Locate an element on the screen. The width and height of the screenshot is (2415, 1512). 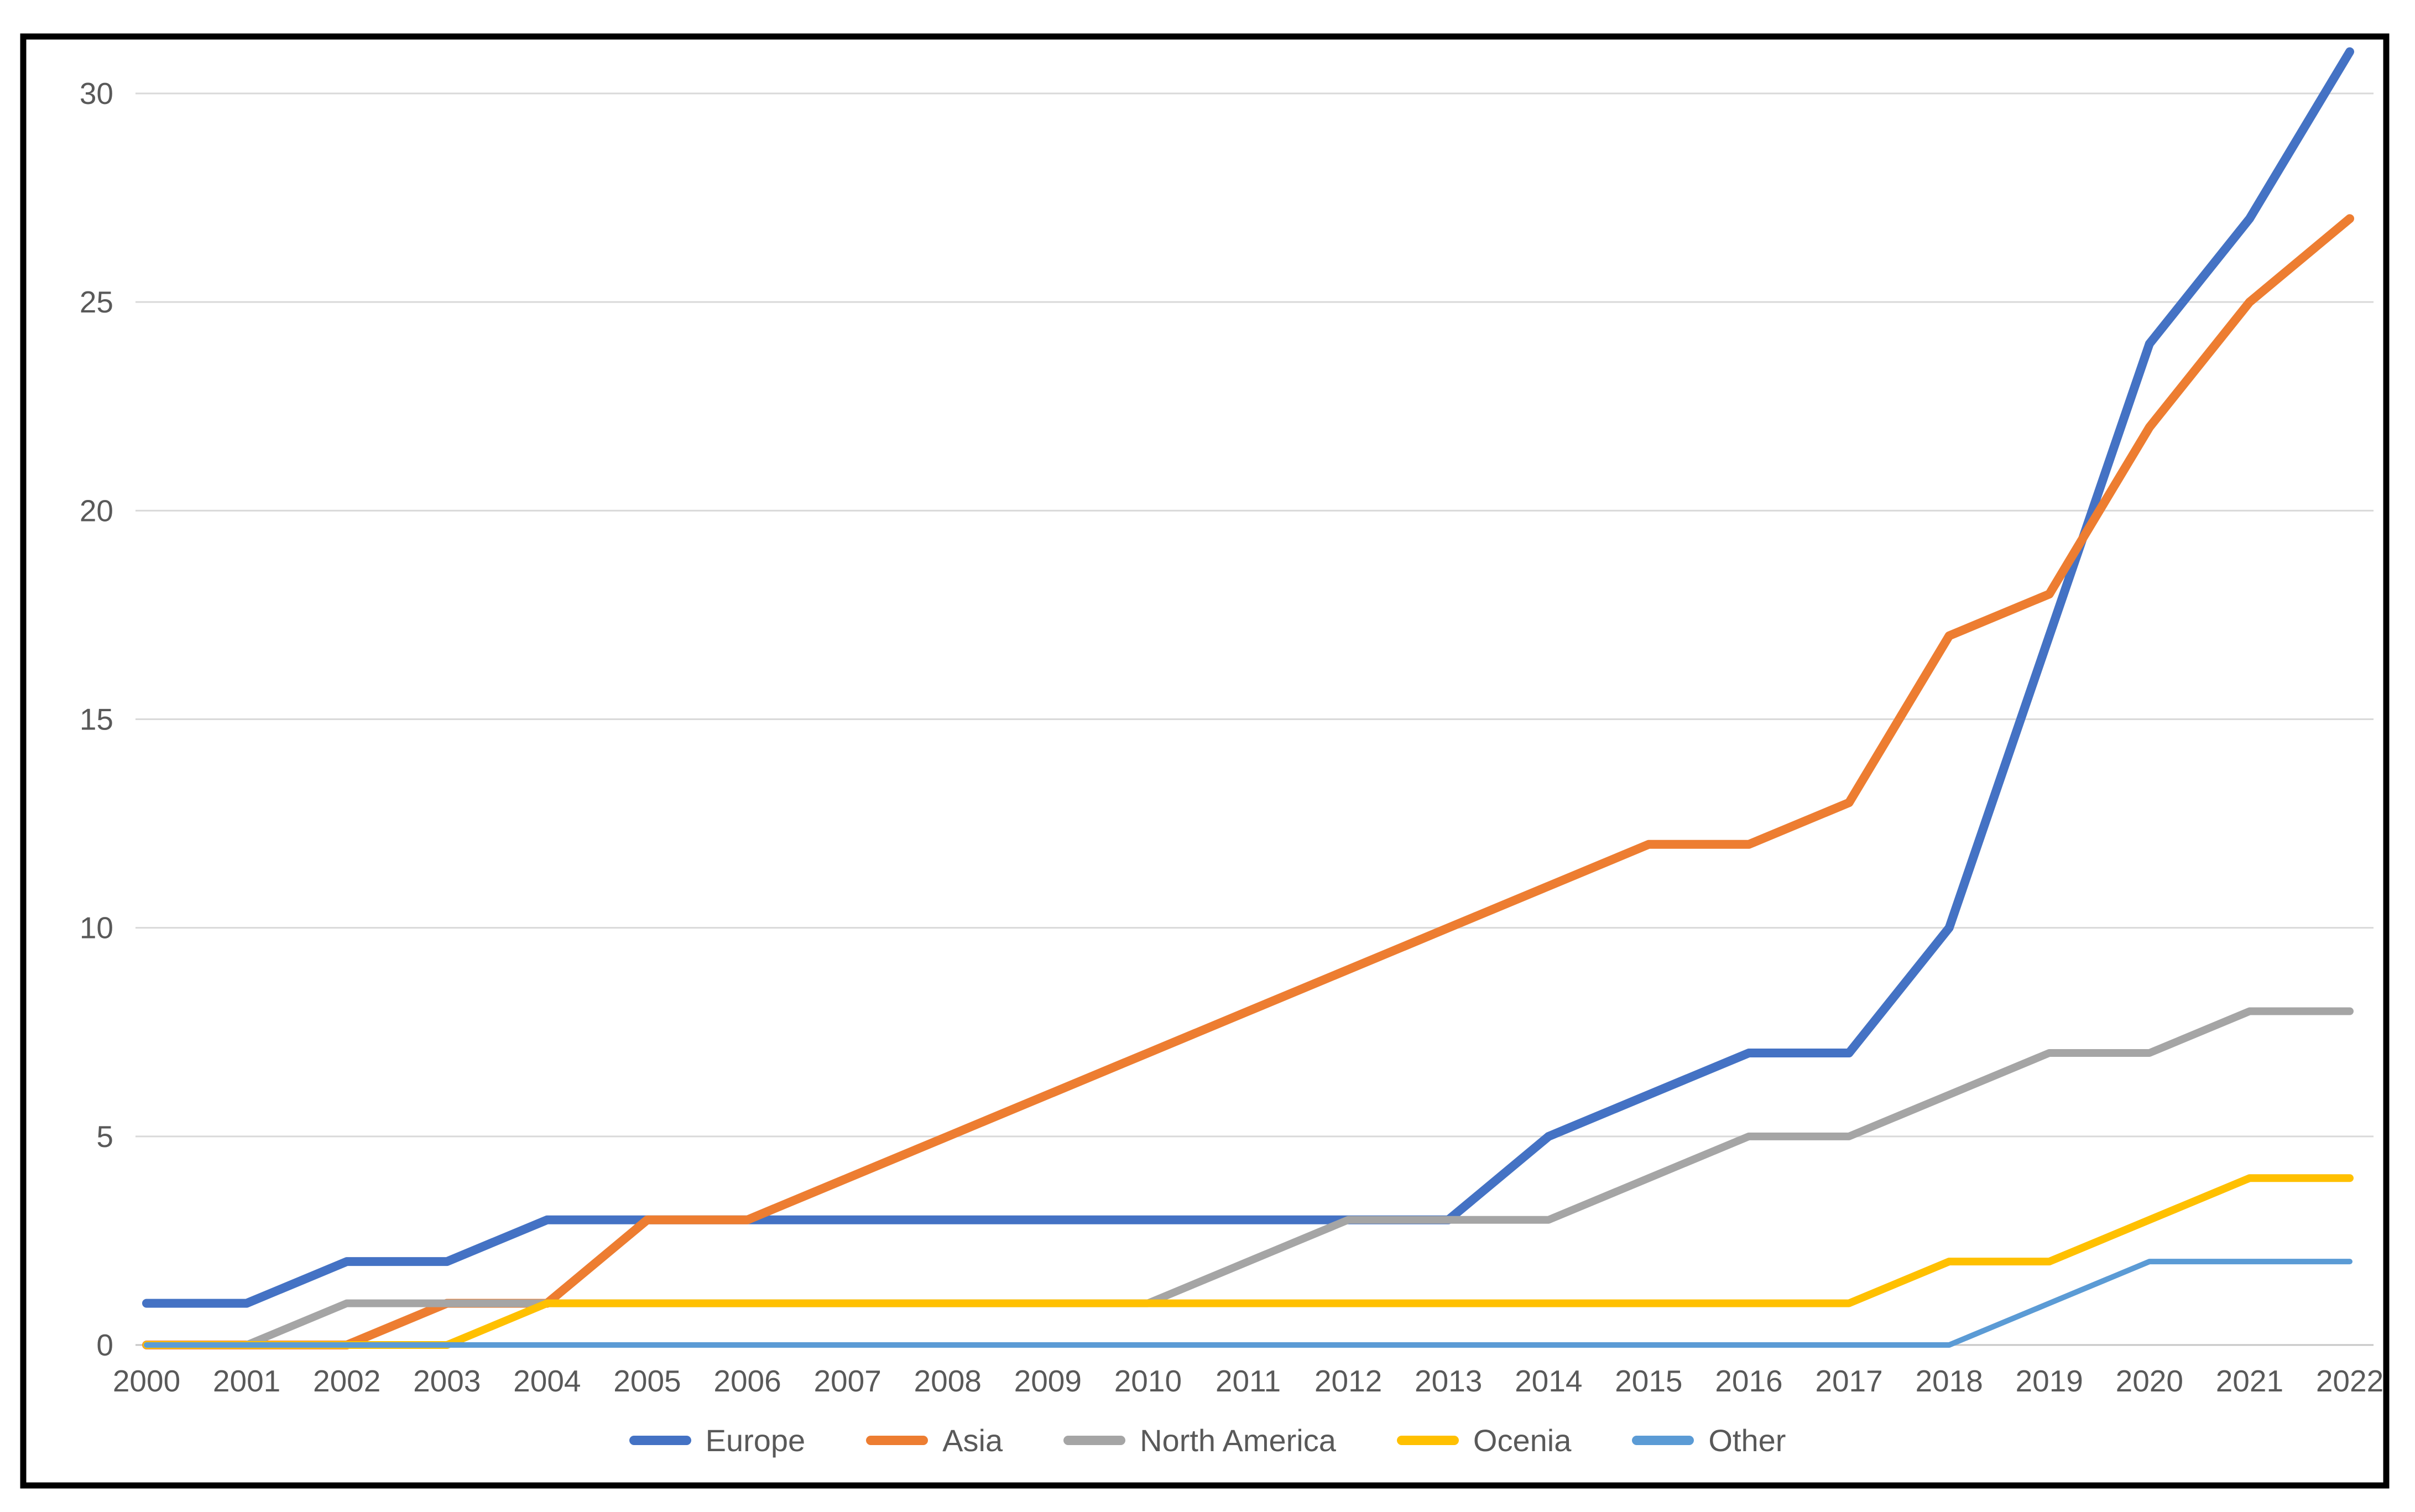
legend-item-north-america: North America is located at coordinates (1199, 1440).